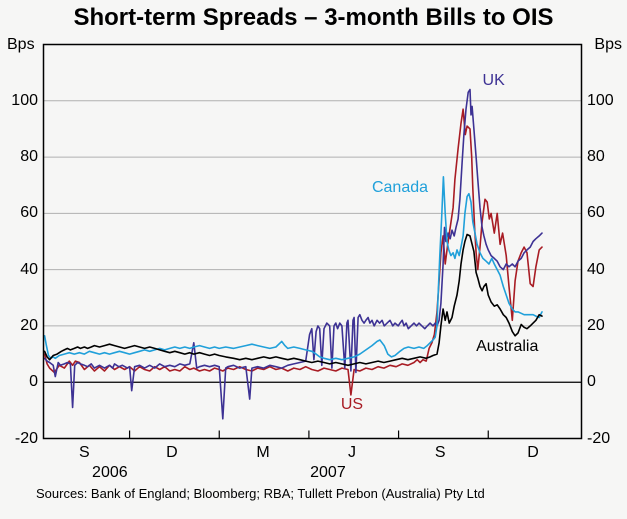 The height and width of the screenshot is (519, 627). I want to click on y-tick-label-right: -20, so click(599, 438).